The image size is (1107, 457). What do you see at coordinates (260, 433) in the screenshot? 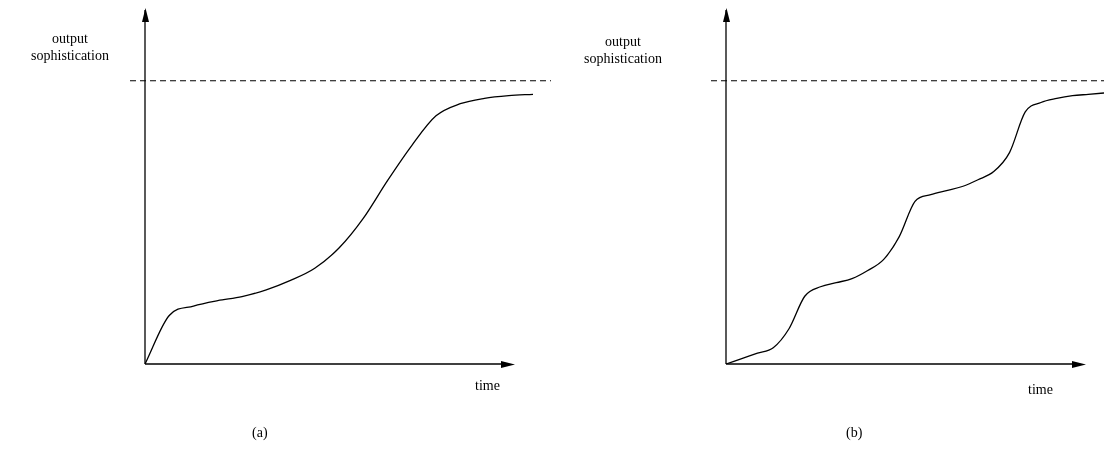
I see `text: (a)` at bounding box center [260, 433].